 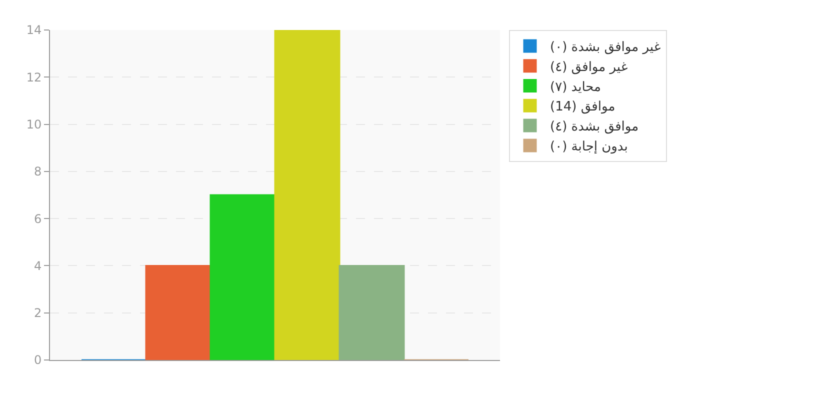 What do you see at coordinates (38, 219) in the screenshot?
I see `y-tick-label: 6` at bounding box center [38, 219].